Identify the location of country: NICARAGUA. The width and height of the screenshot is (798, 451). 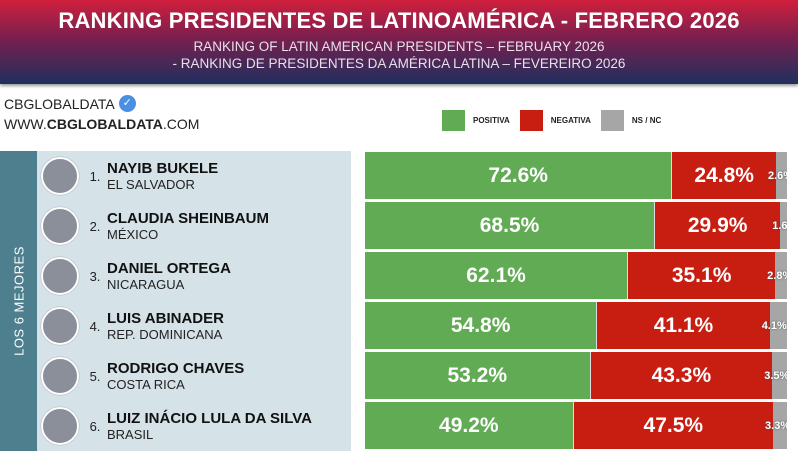
(146, 284).